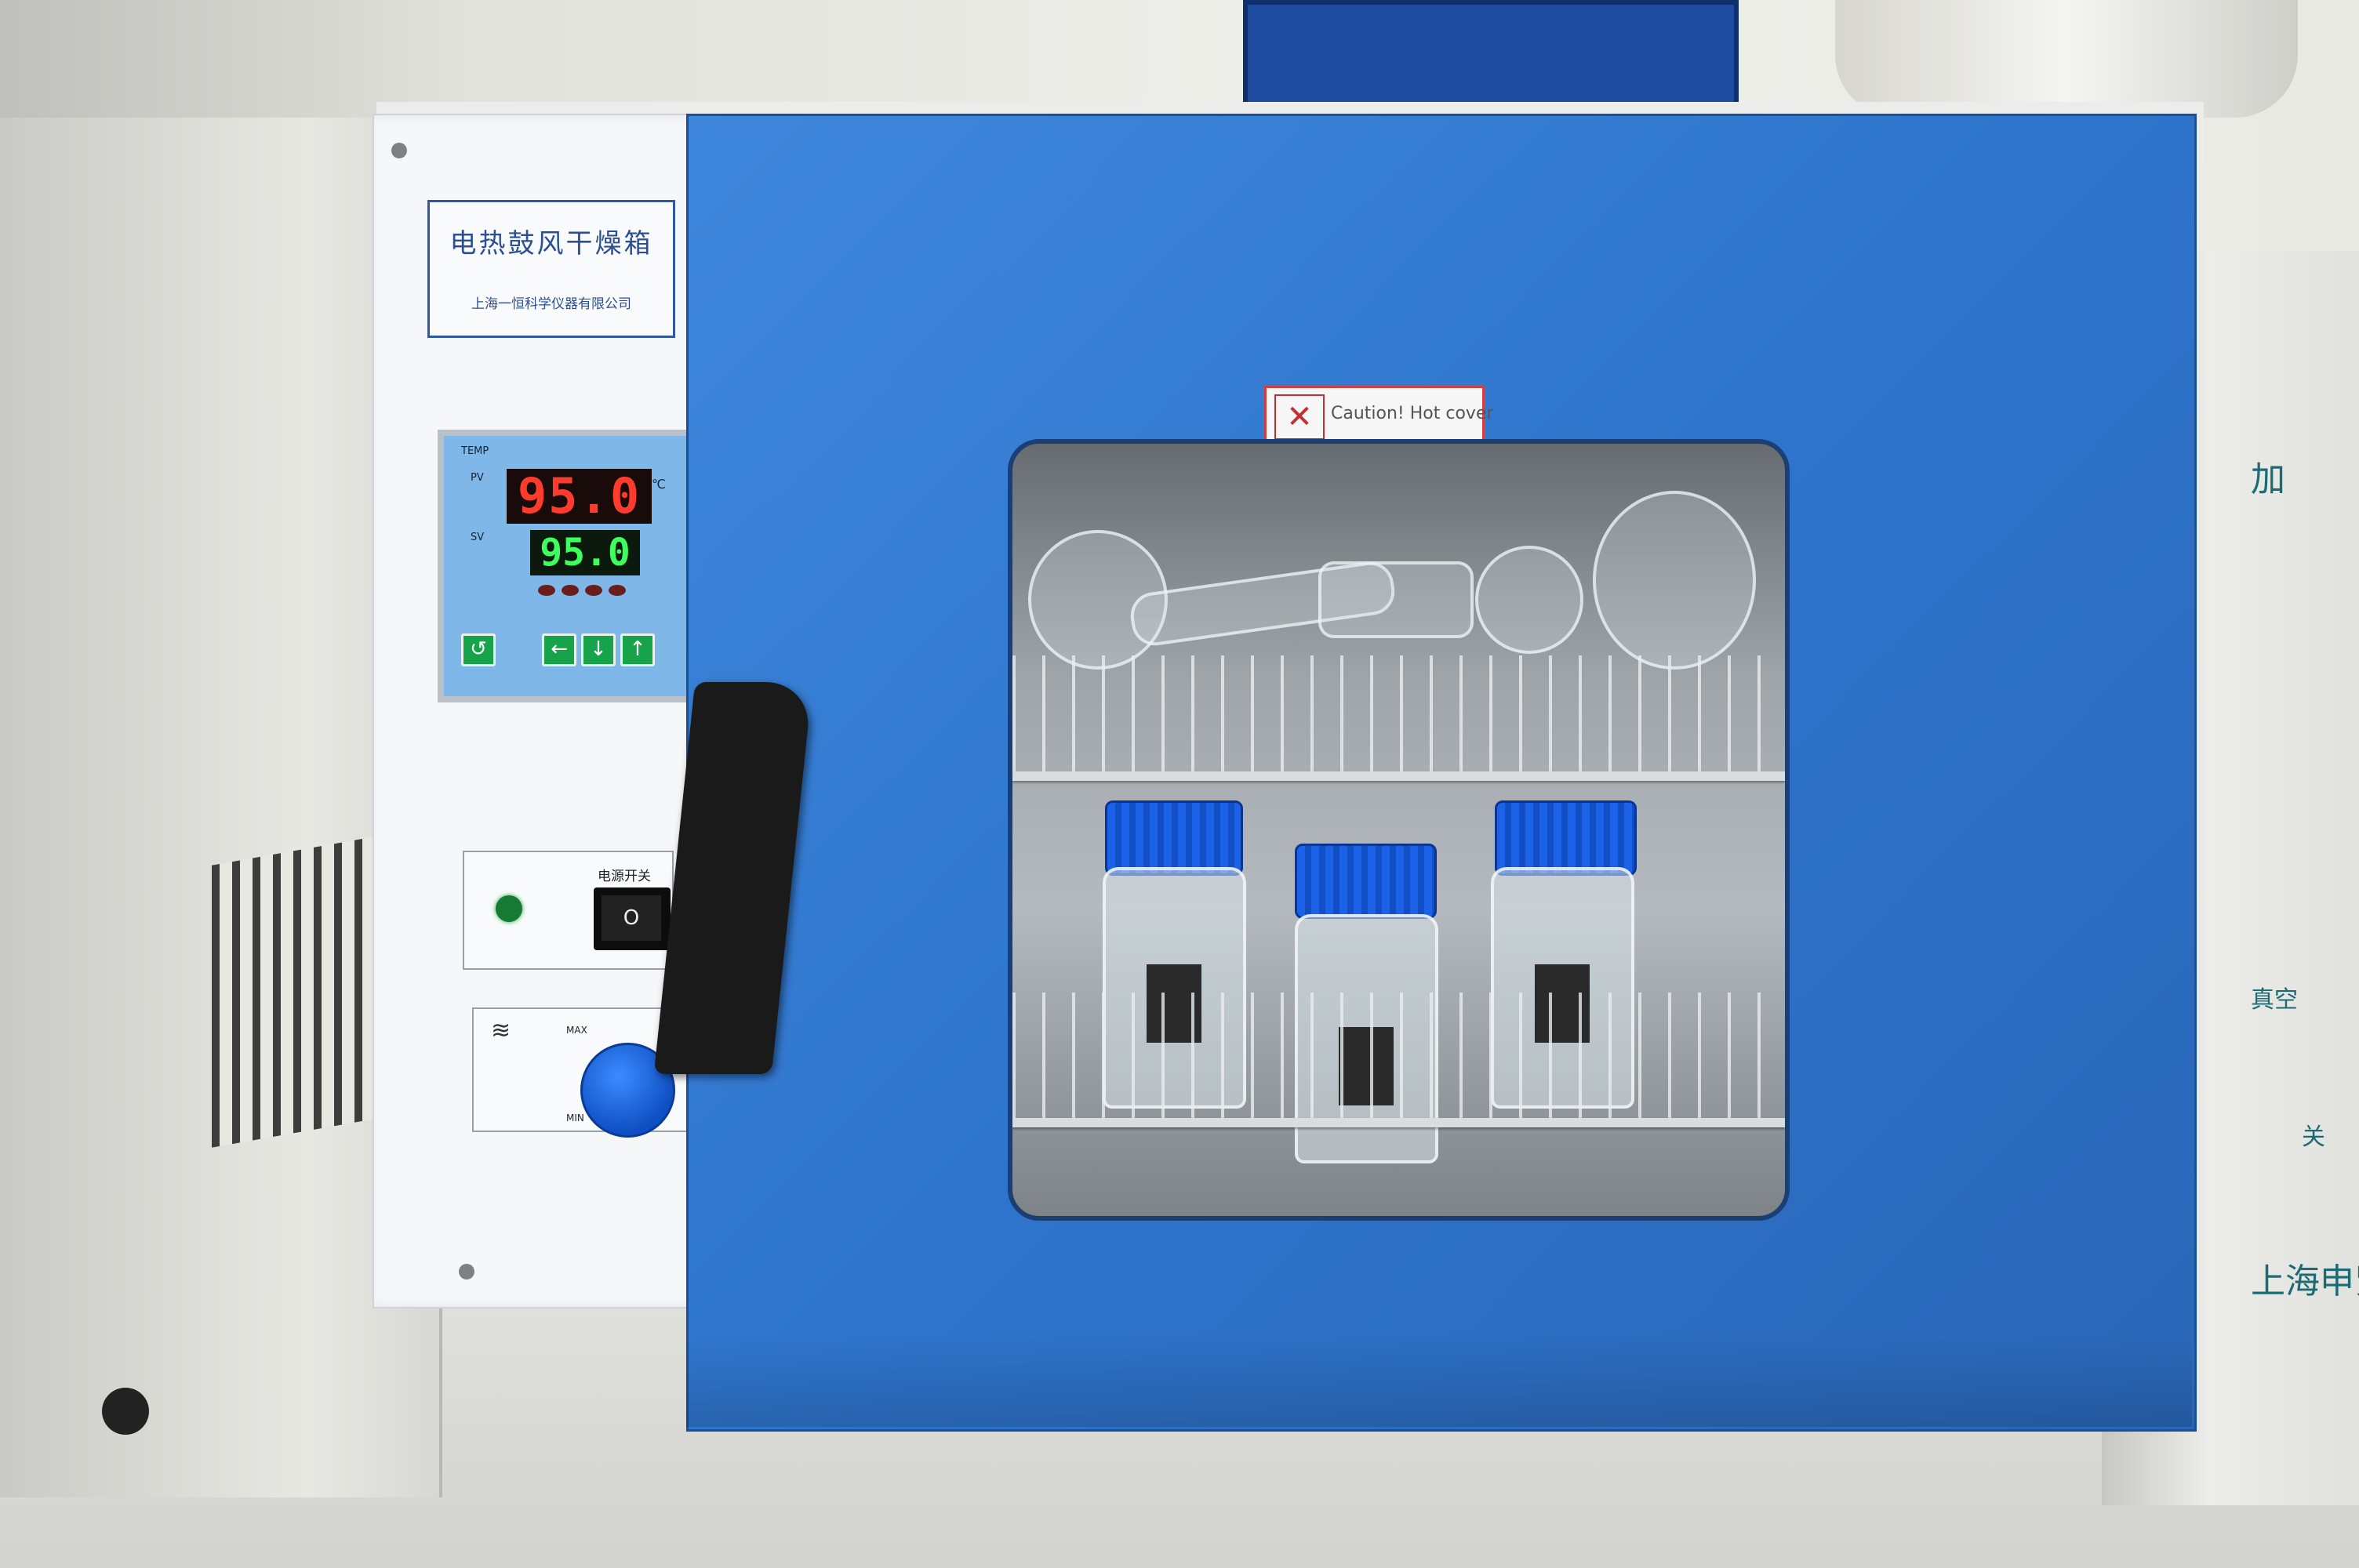 This screenshot has width=2359, height=1568. I want to click on power-switch: O, so click(632, 918).